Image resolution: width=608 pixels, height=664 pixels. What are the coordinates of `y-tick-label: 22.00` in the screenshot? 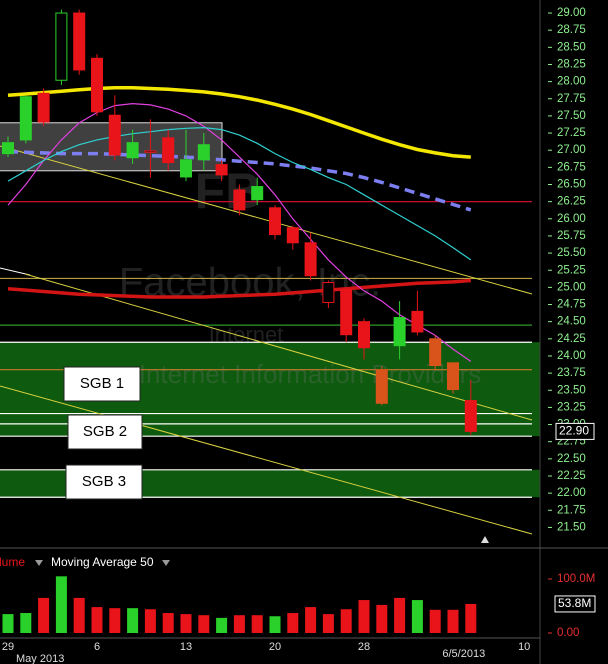 It's located at (571, 493).